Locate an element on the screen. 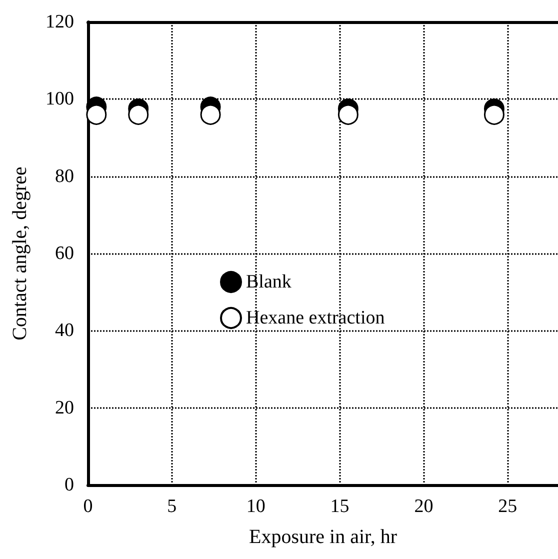  legend-label: Hexane extraction is located at coordinates (316, 318).